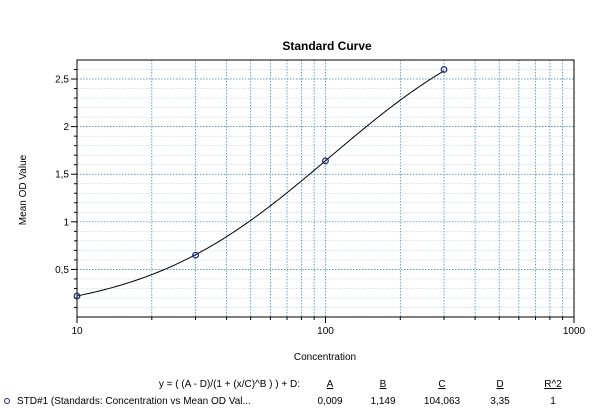  Describe the element at coordinates (229, 384) in the screenshot. I see `fit-equation: y = ( (A - D)/(1 + (x/C)^B ) ) + D:` at that location.